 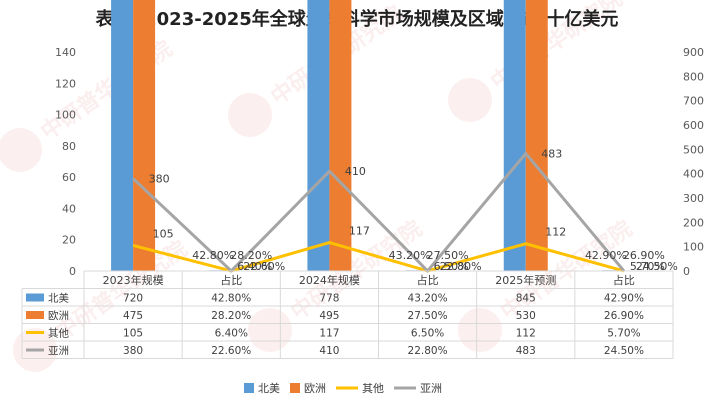 I want to click on left-axis-tick-label: 140, so click(x=65, y=52).